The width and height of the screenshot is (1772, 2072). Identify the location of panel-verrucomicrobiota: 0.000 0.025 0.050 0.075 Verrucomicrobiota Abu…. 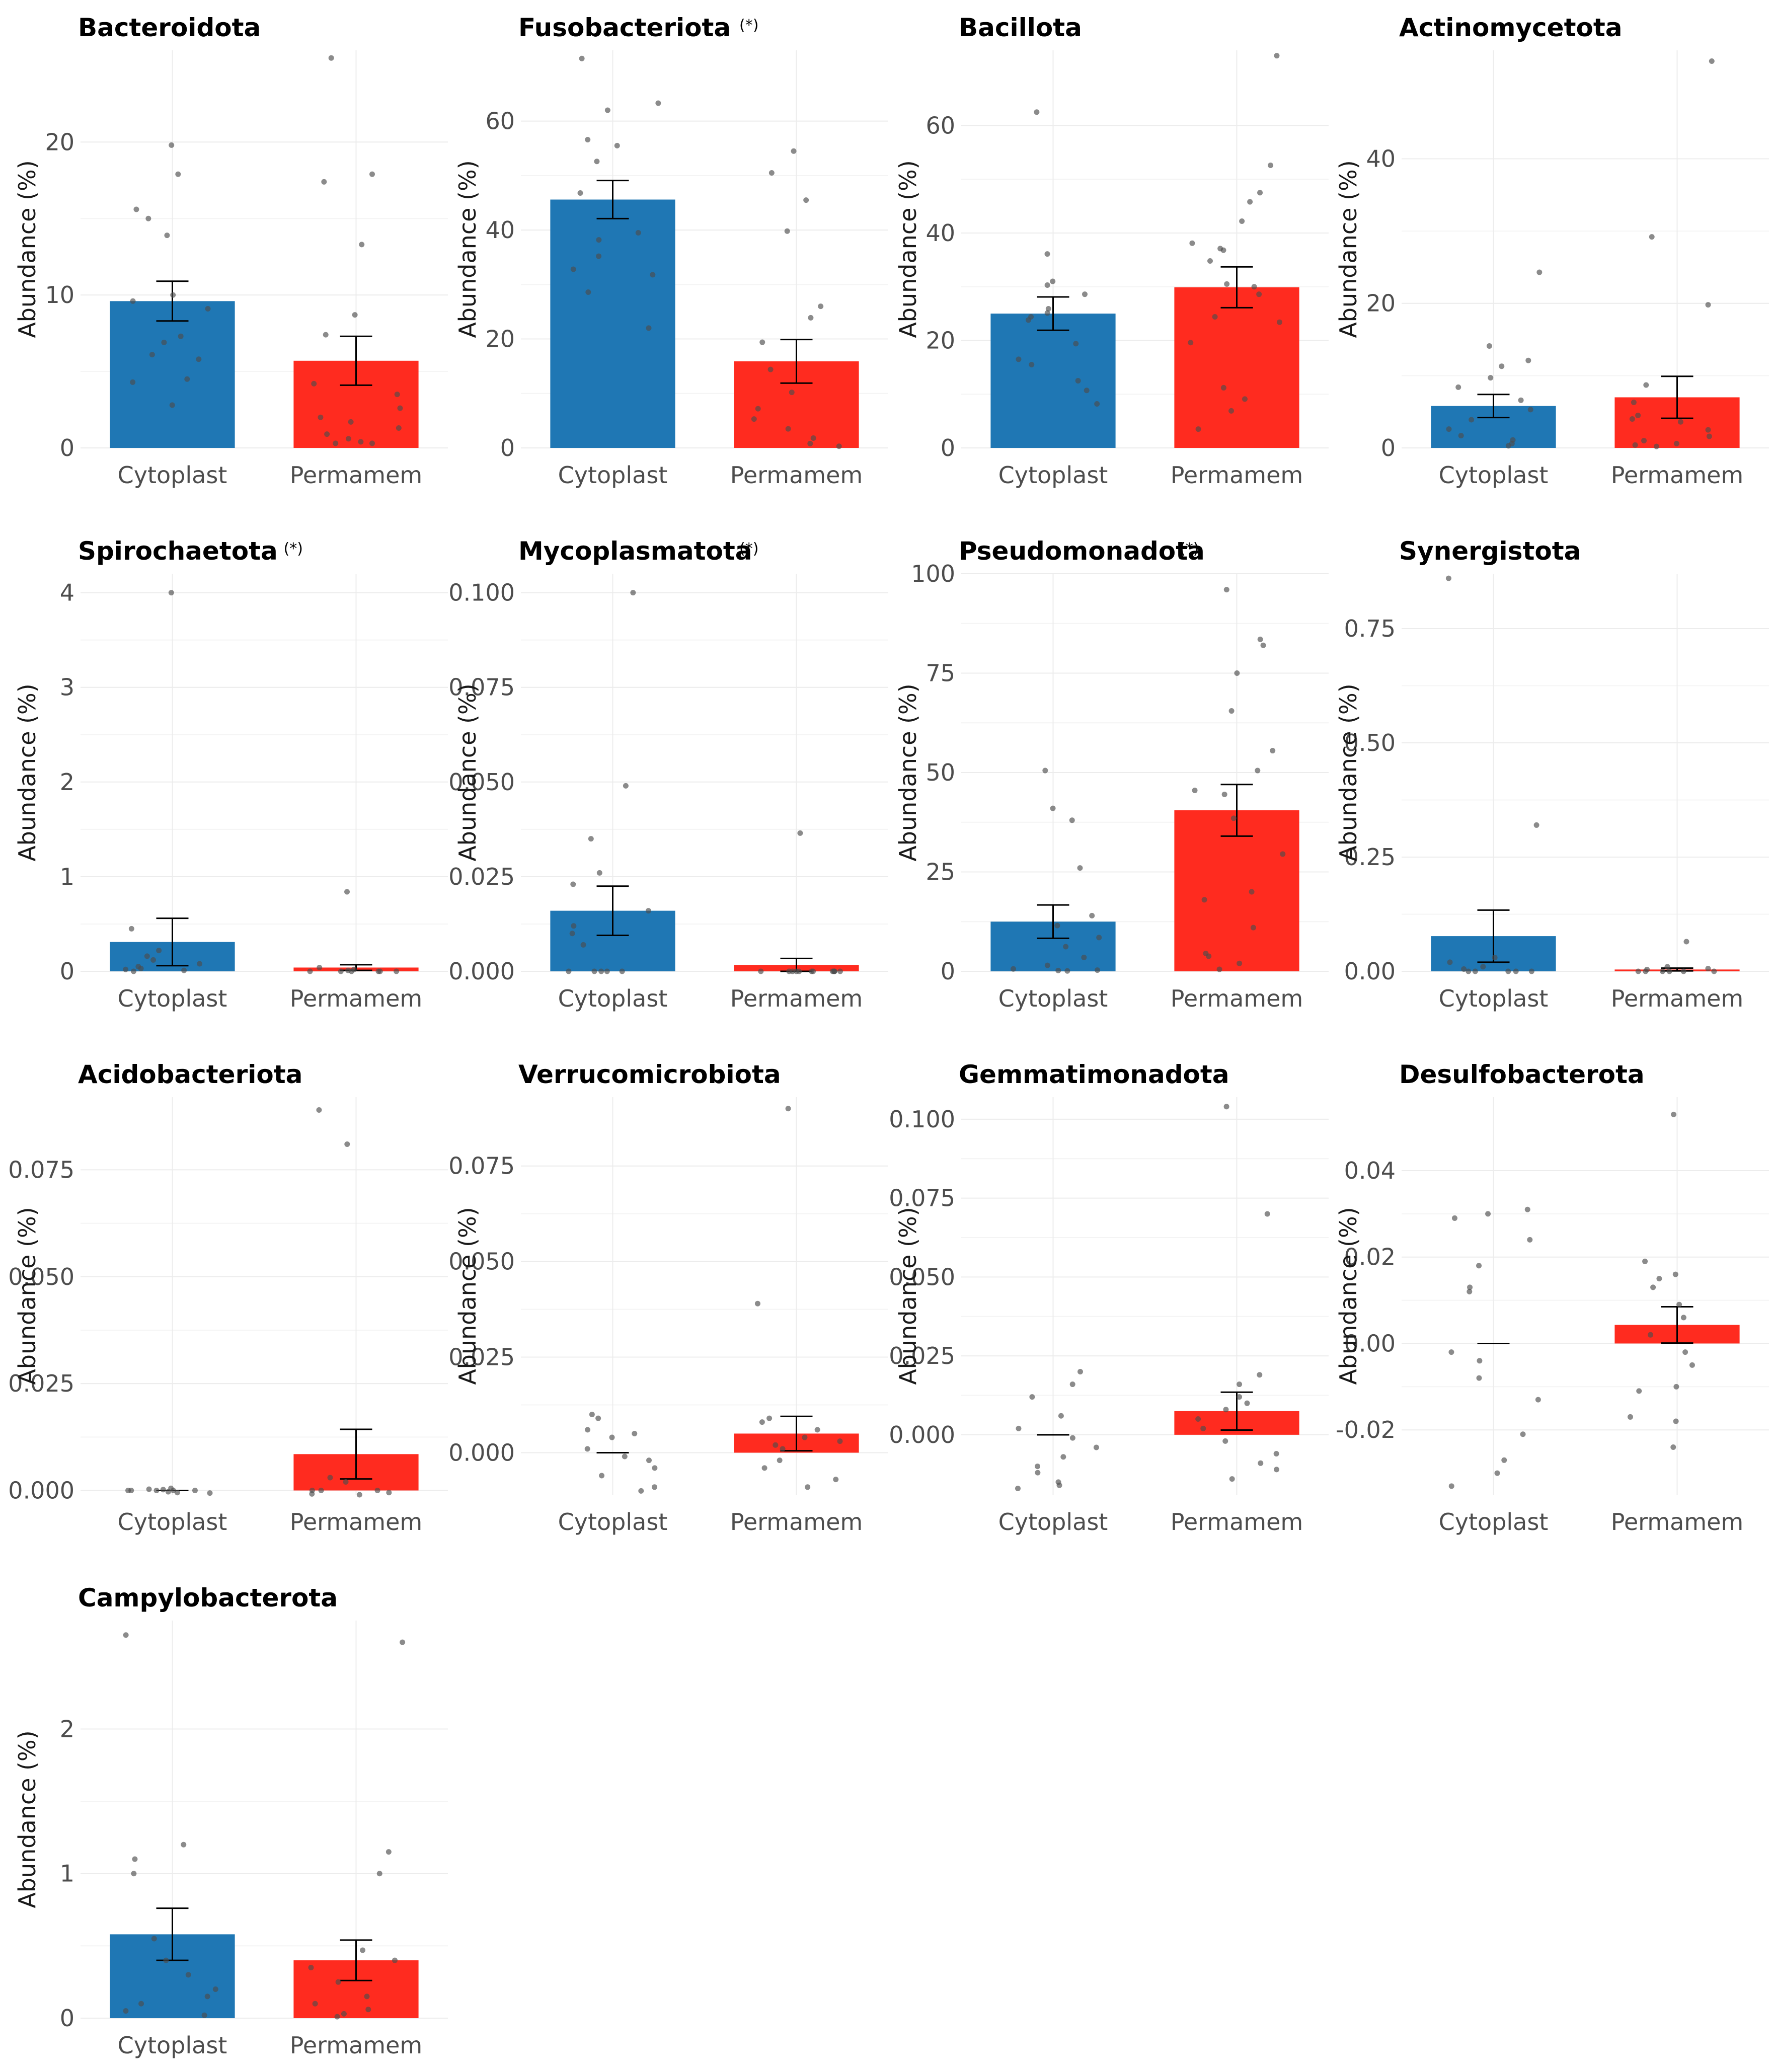
(668, 1298).